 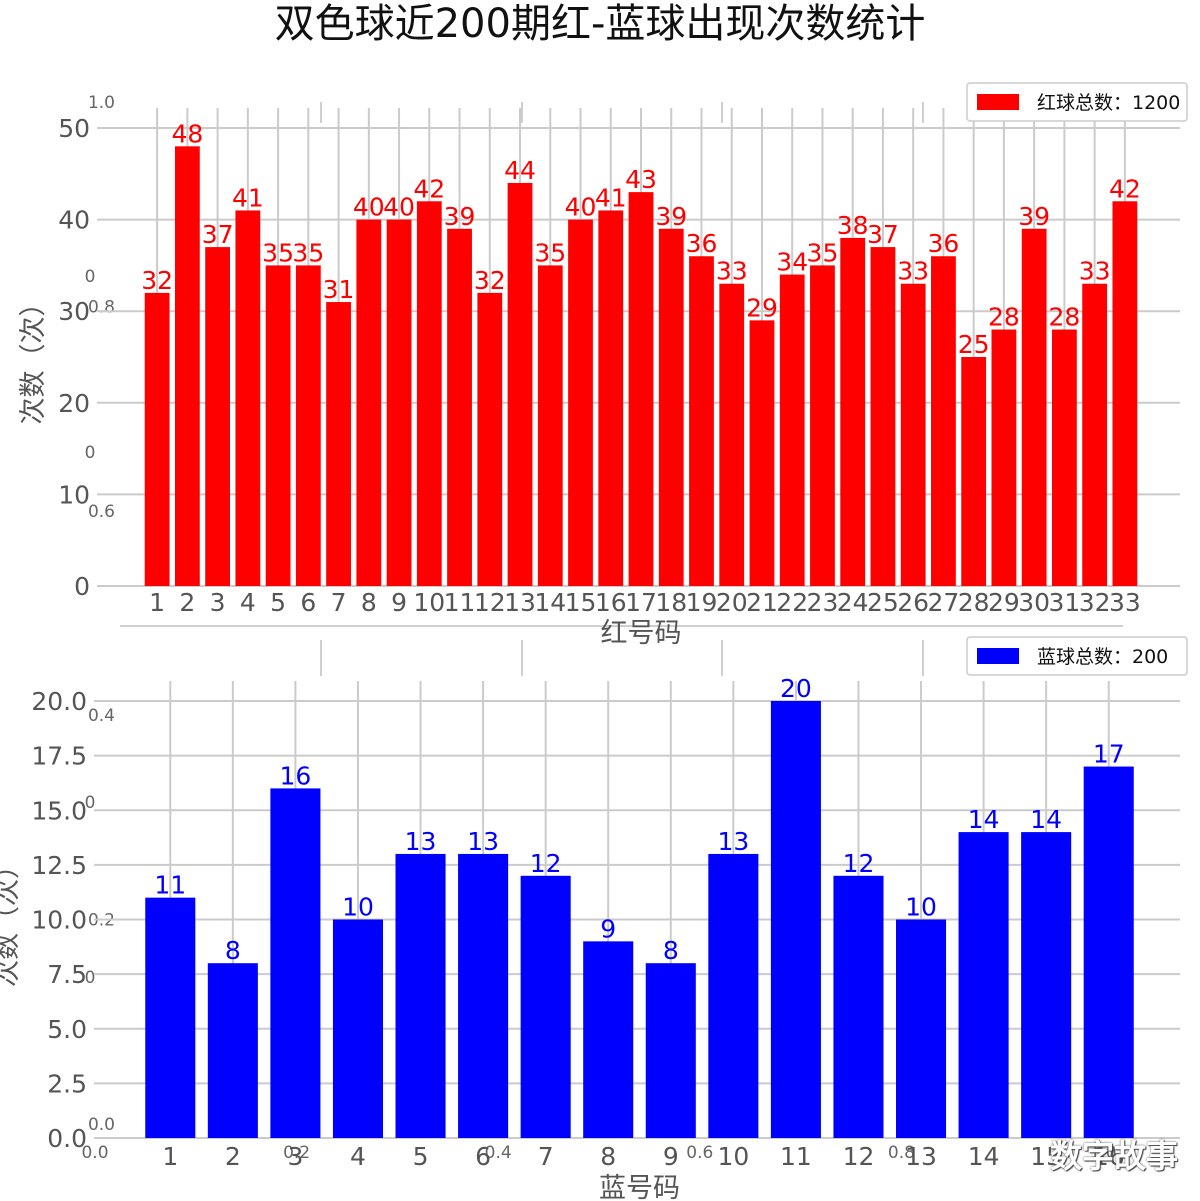 I want to click on background-y-tick-label: 0.8, so click(x=101, y=307).